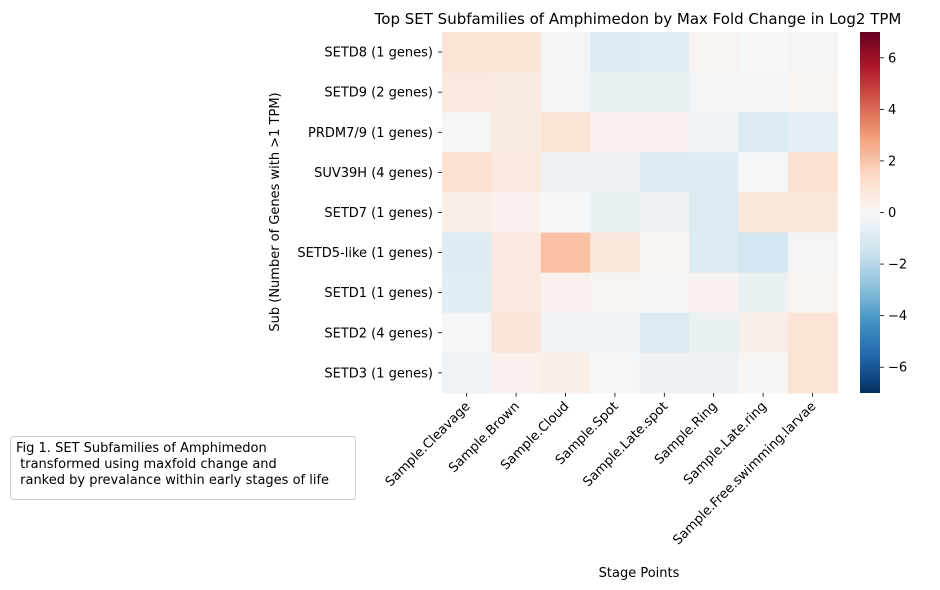 This screenshot has width=940, height=590. Describe the element at coordinates (892, 110) in the screenshot. I see `colorbar-tick-label: 4` at that location.